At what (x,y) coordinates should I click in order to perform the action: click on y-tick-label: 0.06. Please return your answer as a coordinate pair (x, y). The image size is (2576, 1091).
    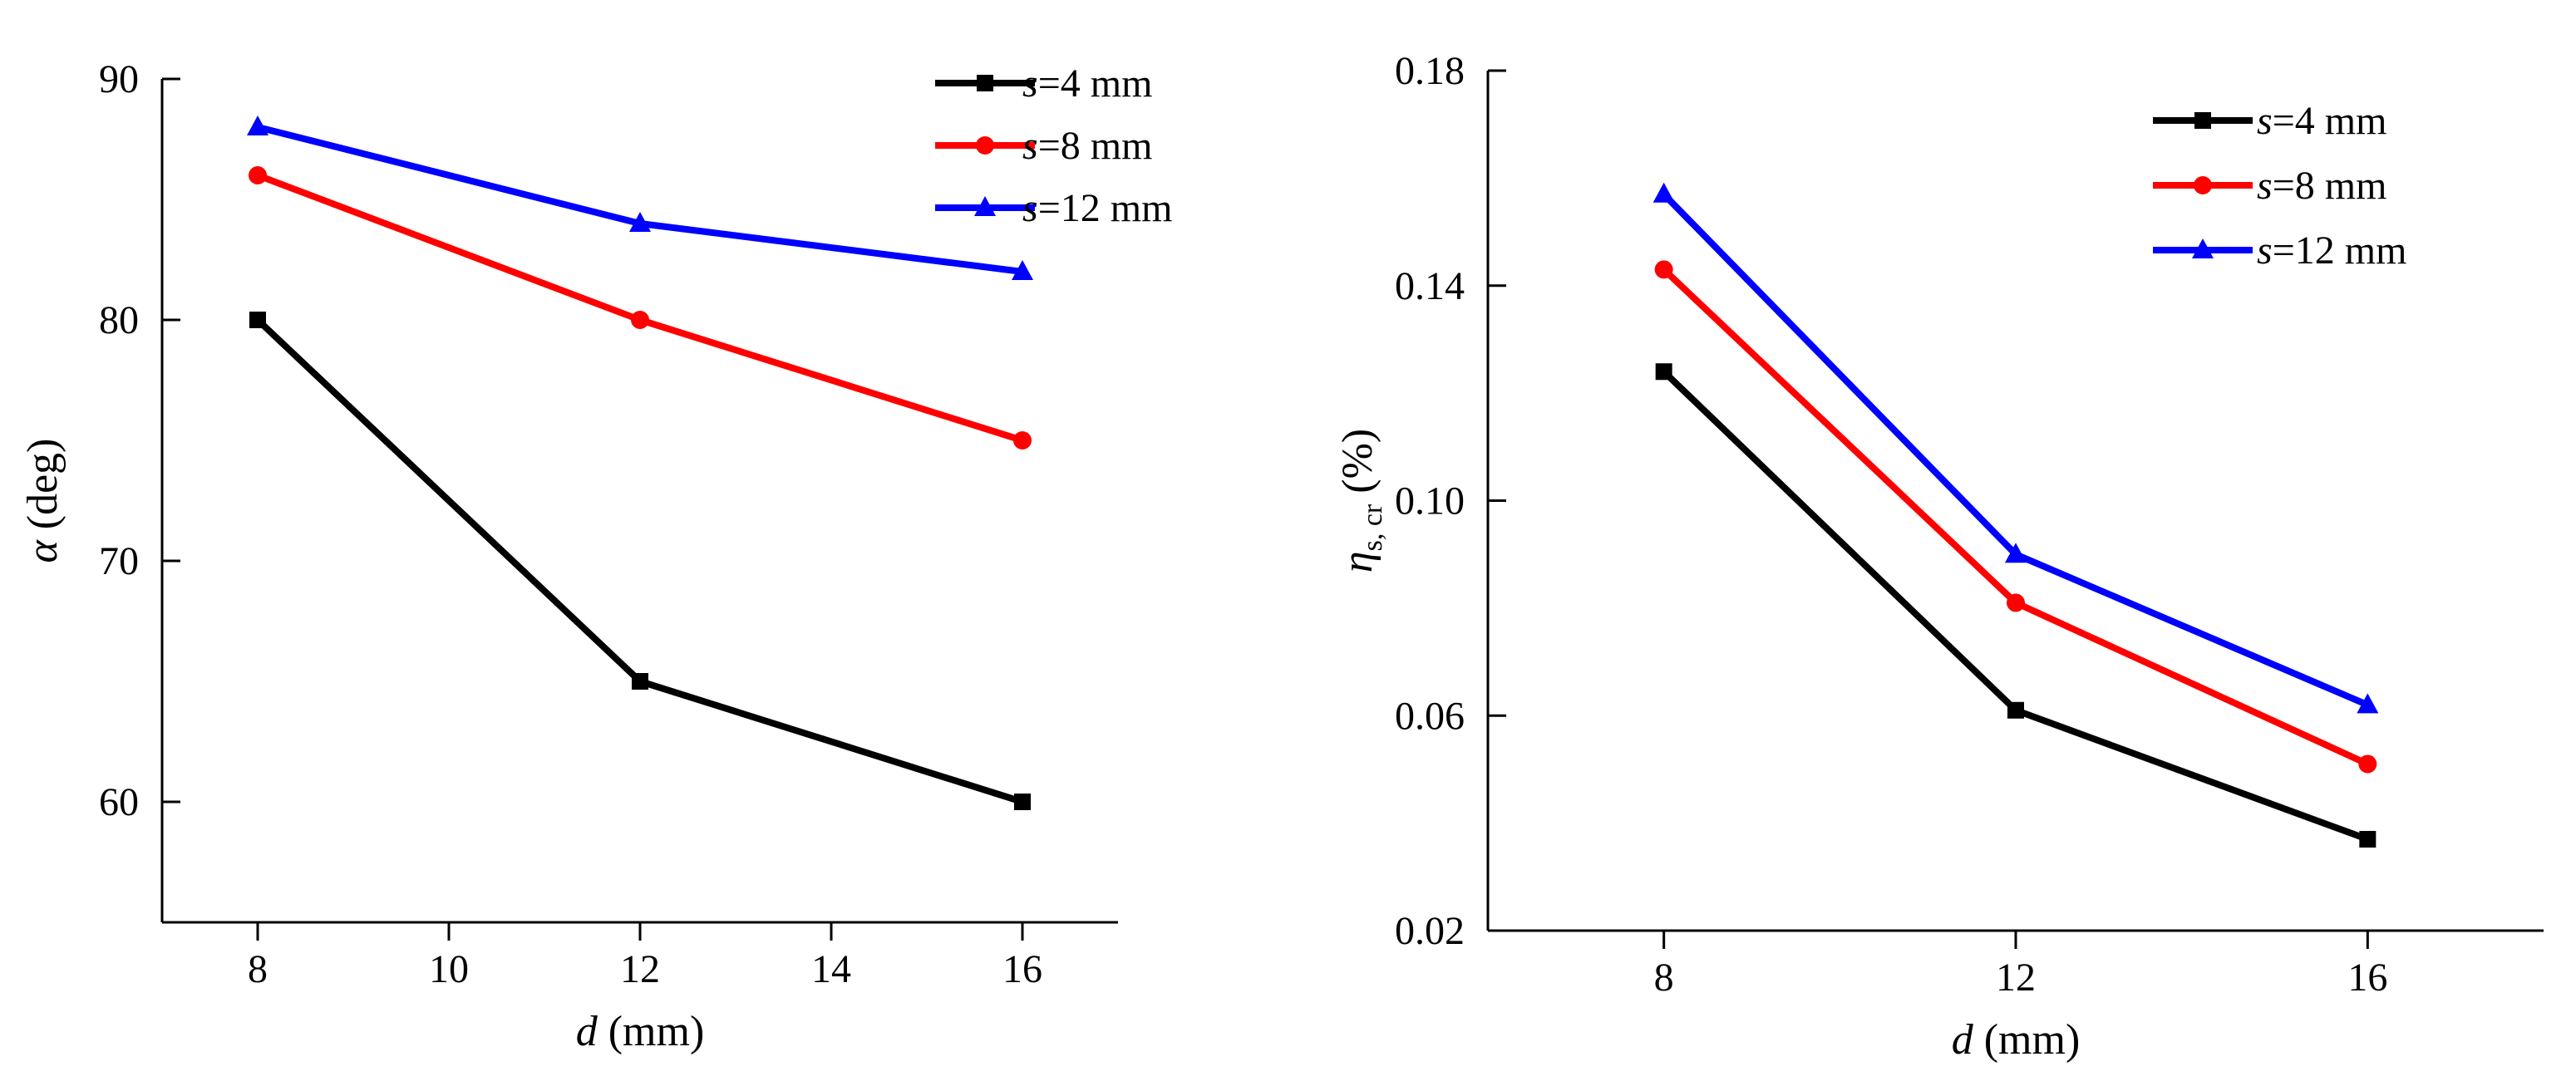
    Looking at the image, I should click on (1430, 716).